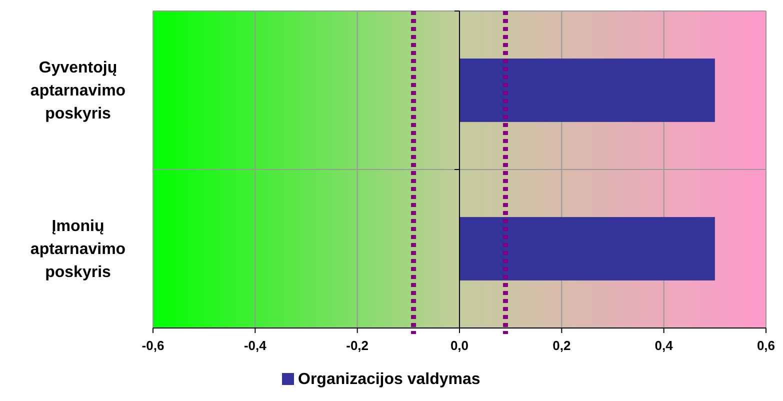 The height and width of the screenshot is (401, 783). I want to click on x-tick-label: 0,6, so click(766, 345).